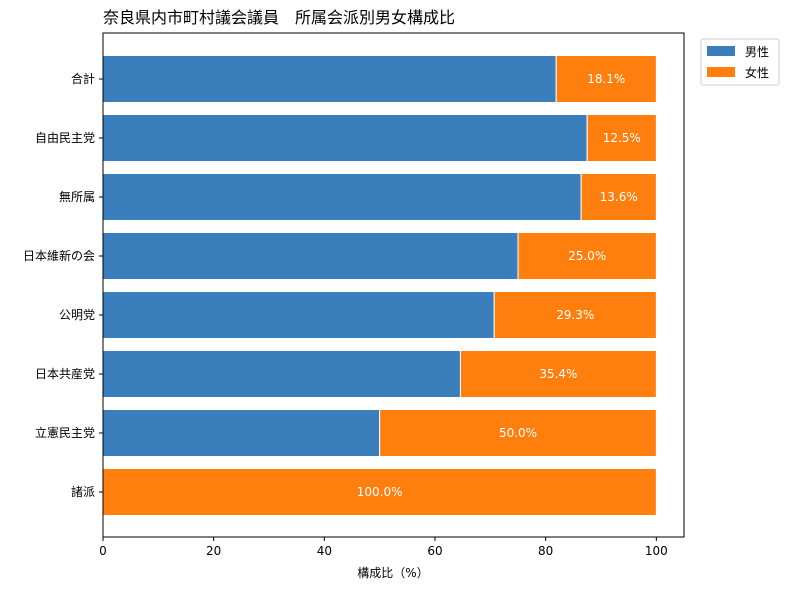 The height and width of the screenshot is (590, 789). I want to click on legend-label: 女性, so click(757, 72).